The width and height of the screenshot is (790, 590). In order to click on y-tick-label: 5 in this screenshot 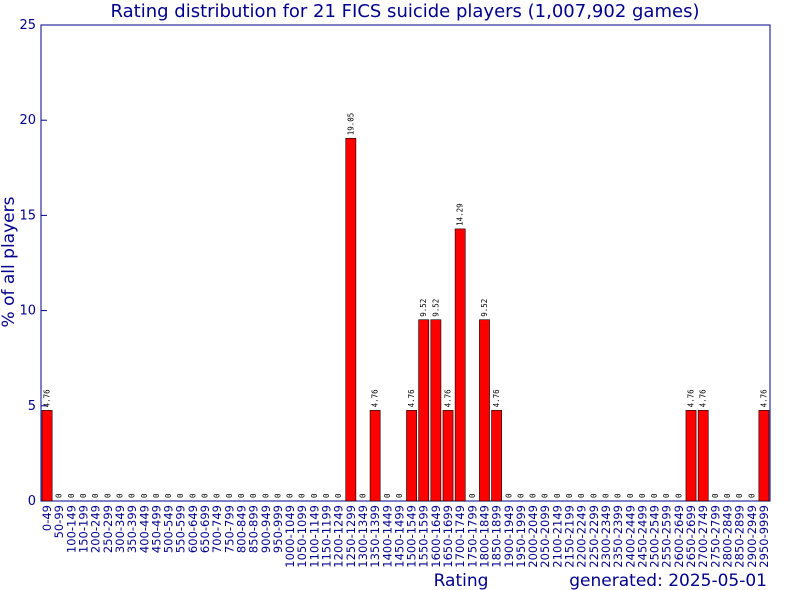, I will do `click(32, 406)`.